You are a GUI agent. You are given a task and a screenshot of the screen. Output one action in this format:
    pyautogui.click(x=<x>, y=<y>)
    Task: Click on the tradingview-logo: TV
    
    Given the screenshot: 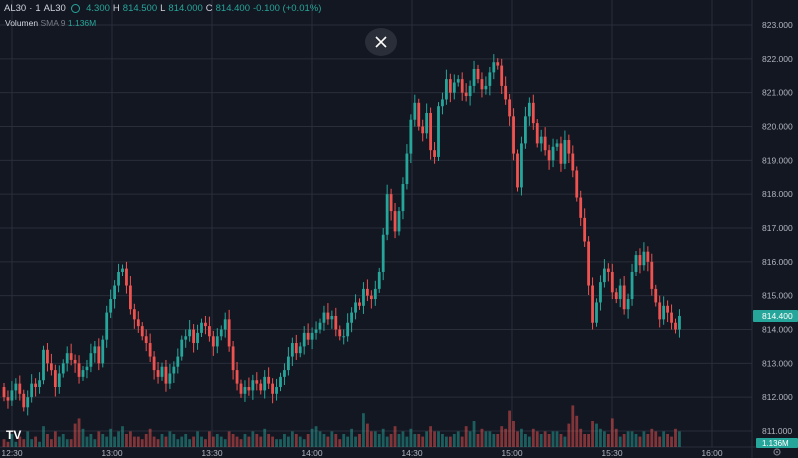 What is the action you would take?
    pyautogui.click(x=14, y=435)
    